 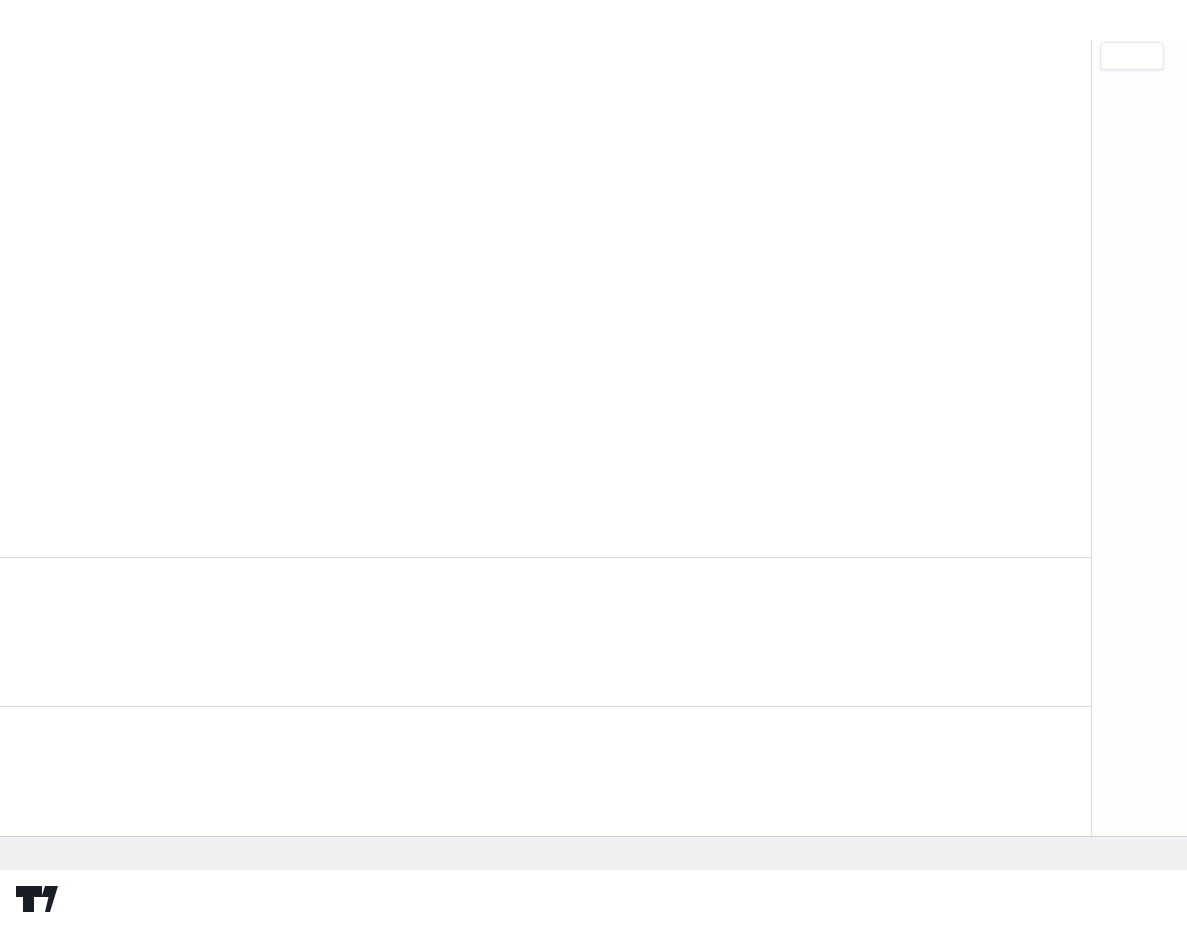 What do you see at coordinates (1132, 56) in the screenshot?
I see `currency-button` at bounding box center [1132, 56].